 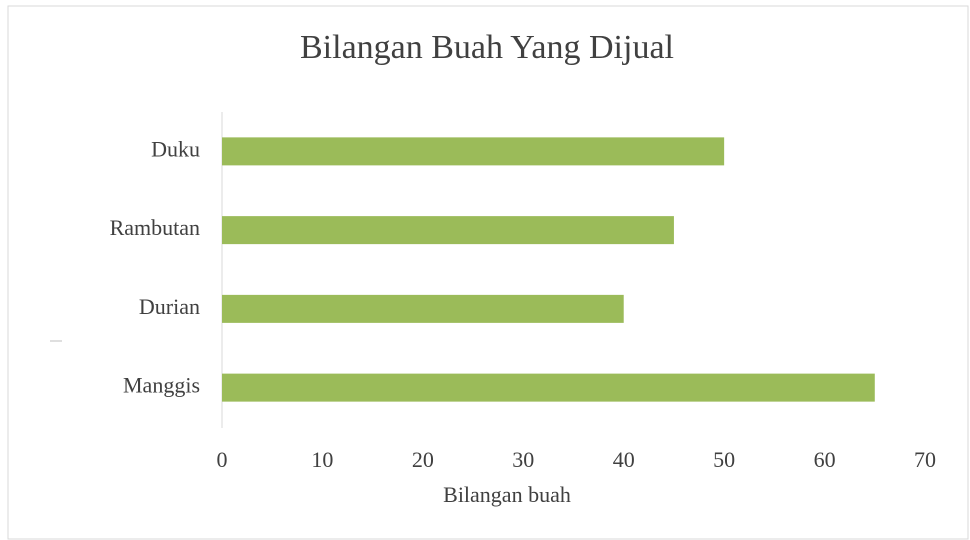 I want to click on x-tick-label: 10, so click(x=322, y=459).